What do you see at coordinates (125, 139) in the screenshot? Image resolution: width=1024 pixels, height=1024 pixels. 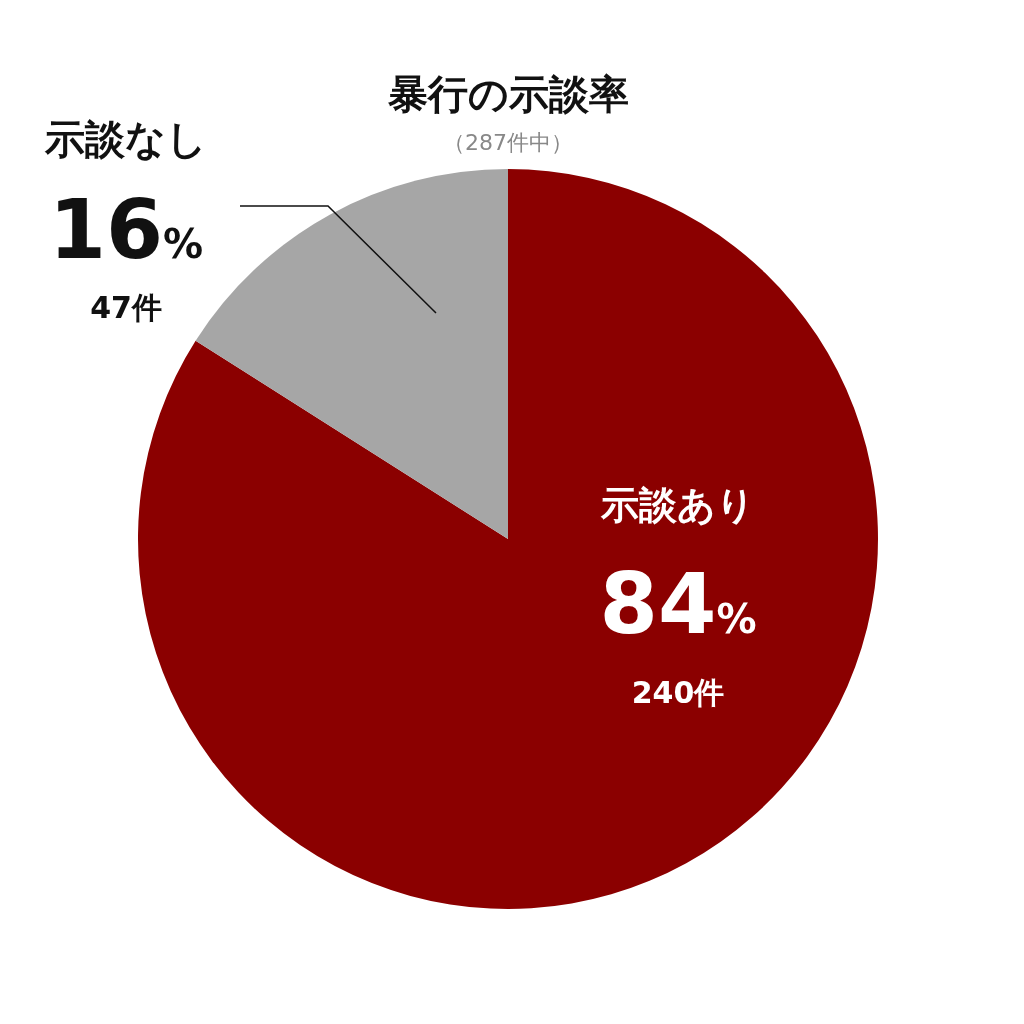 I see `slice-label: 示談なし` at bounding box center [125, 139].